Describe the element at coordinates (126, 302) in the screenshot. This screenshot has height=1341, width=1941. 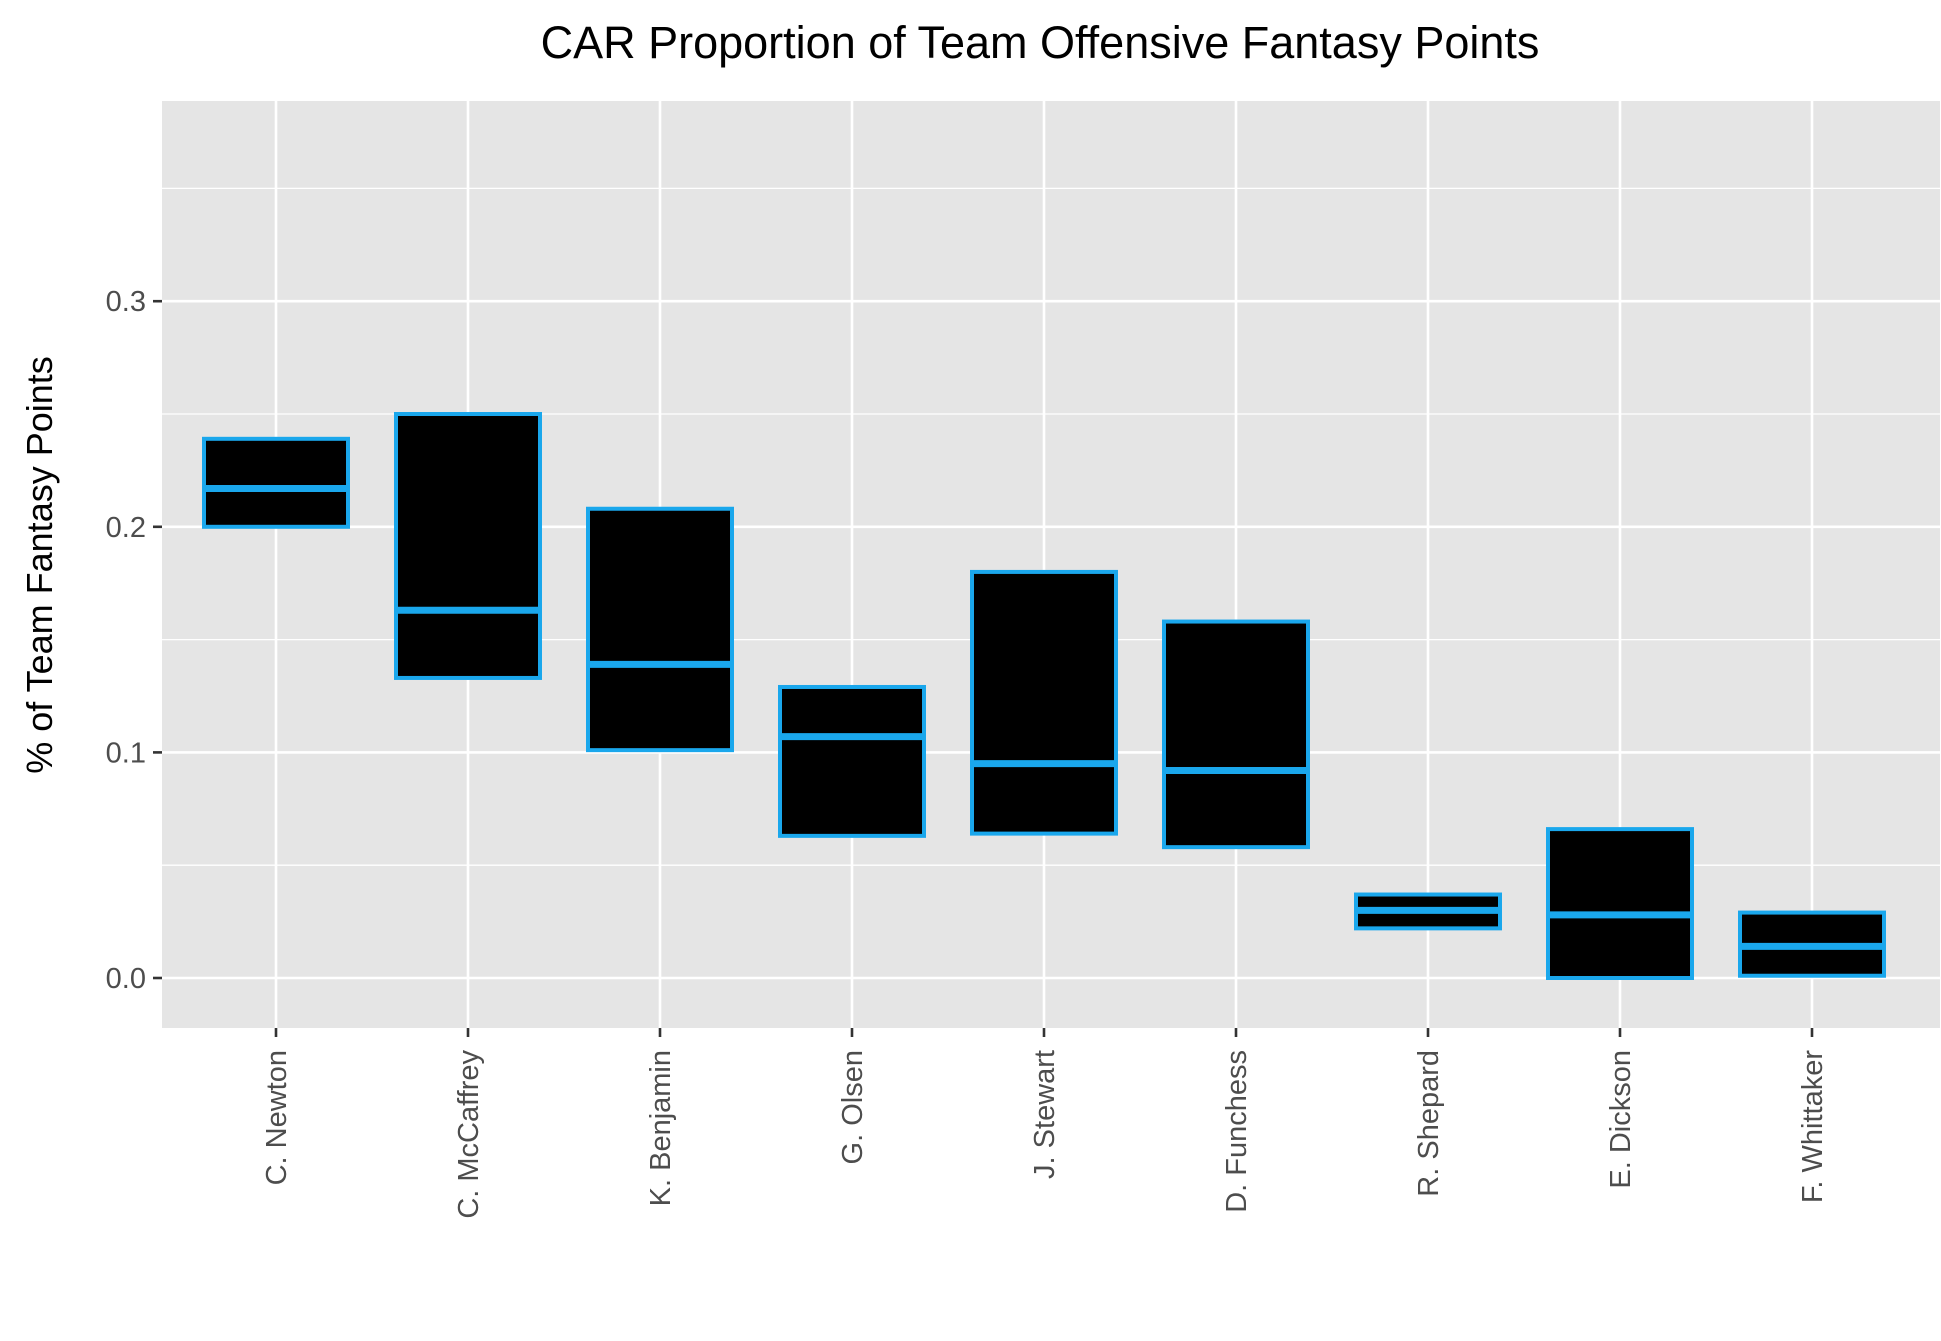
I see `y-tick-label: 0.3` at that location.